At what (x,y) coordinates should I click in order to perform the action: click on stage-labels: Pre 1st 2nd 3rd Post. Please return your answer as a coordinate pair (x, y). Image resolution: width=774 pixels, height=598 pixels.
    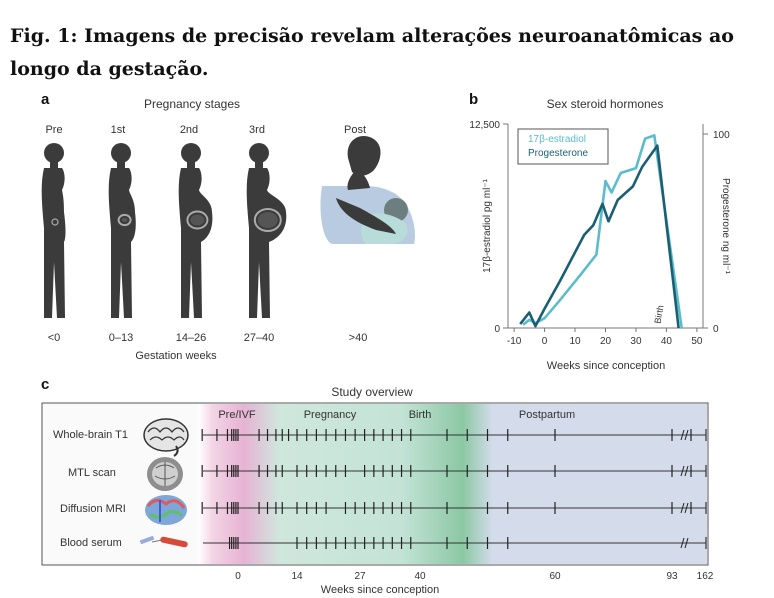
    Looking at the image, I should click on (205, 130).